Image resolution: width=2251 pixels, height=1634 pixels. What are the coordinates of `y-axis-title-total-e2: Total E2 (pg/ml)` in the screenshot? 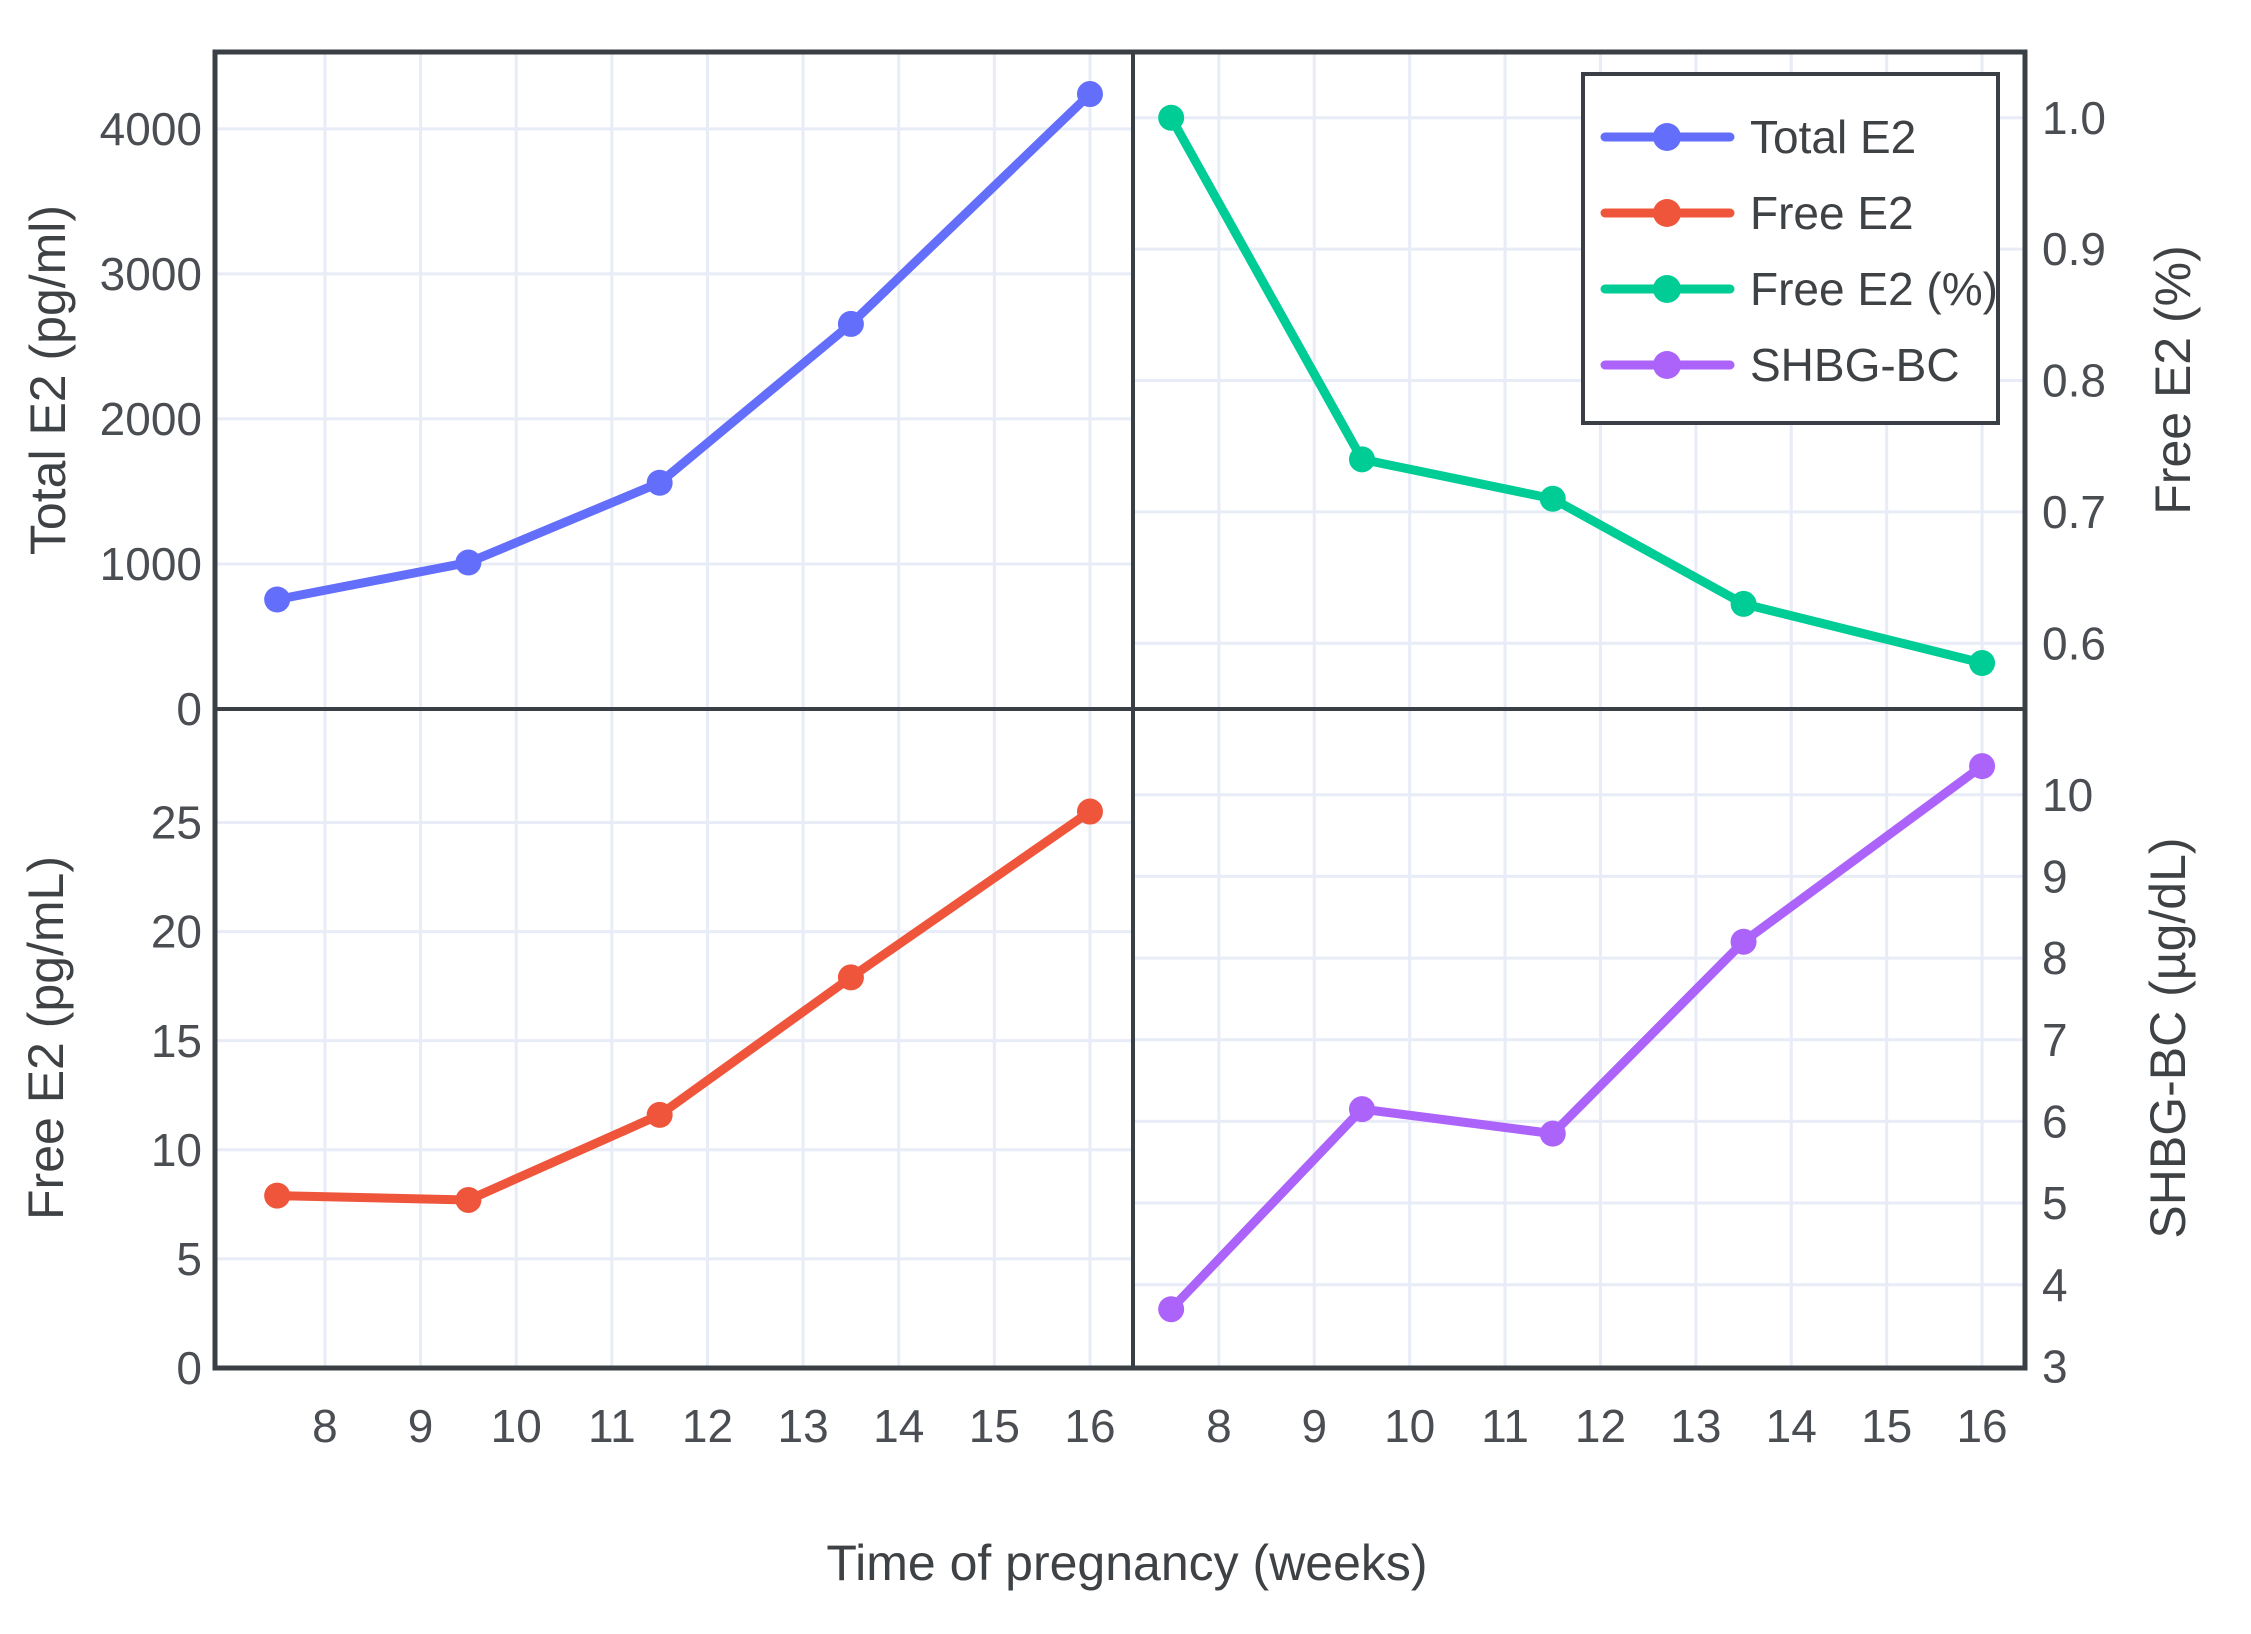 It's located at (48, 380).